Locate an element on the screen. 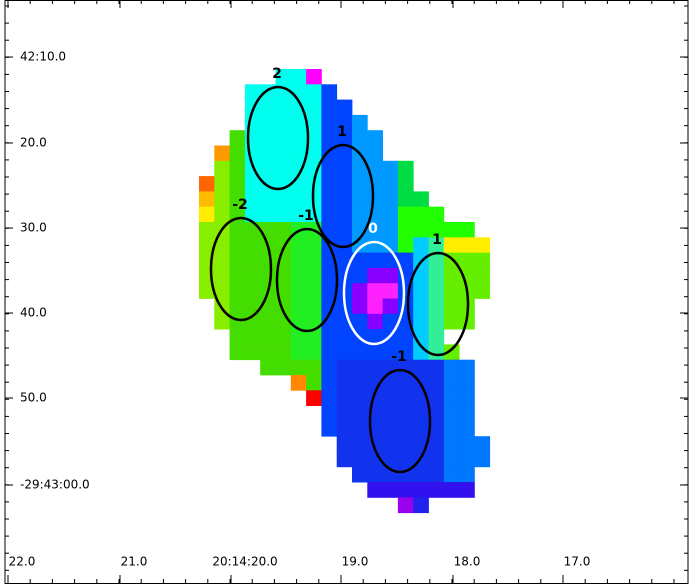 This screenshot has width=690, height=585. x-tick-label: 22.0 is located at coordinates (22, 562).